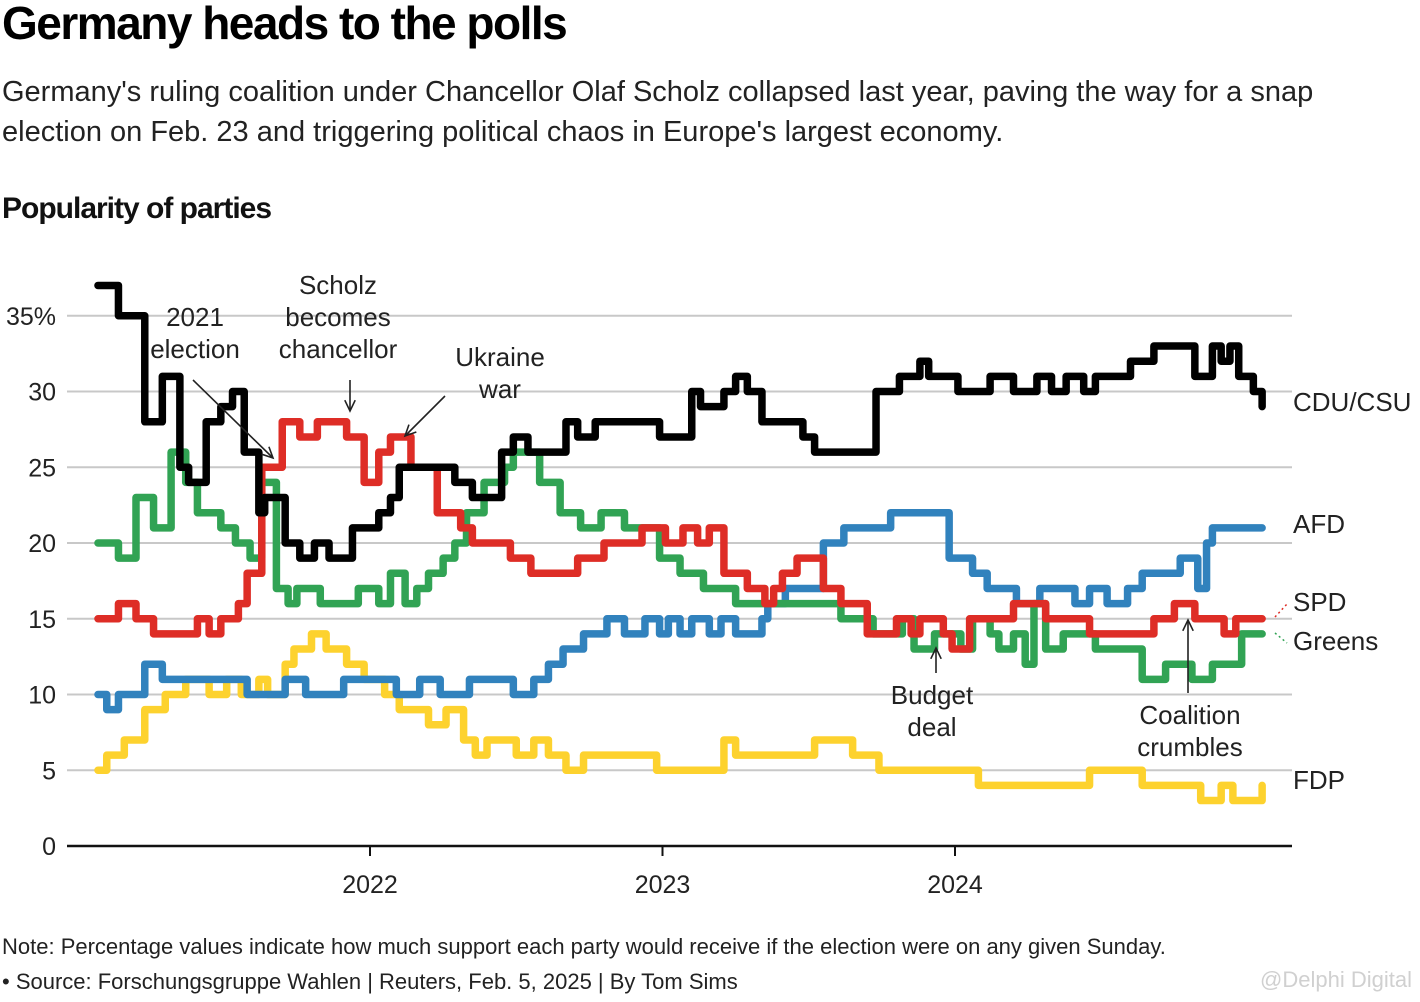 The height and width of the screenshot is (1002, 1420). What do you see at coordinates (1319, 780) in the screenshot?
I see `series-label-fdp: FDP` at bounding box center [1319, 780].